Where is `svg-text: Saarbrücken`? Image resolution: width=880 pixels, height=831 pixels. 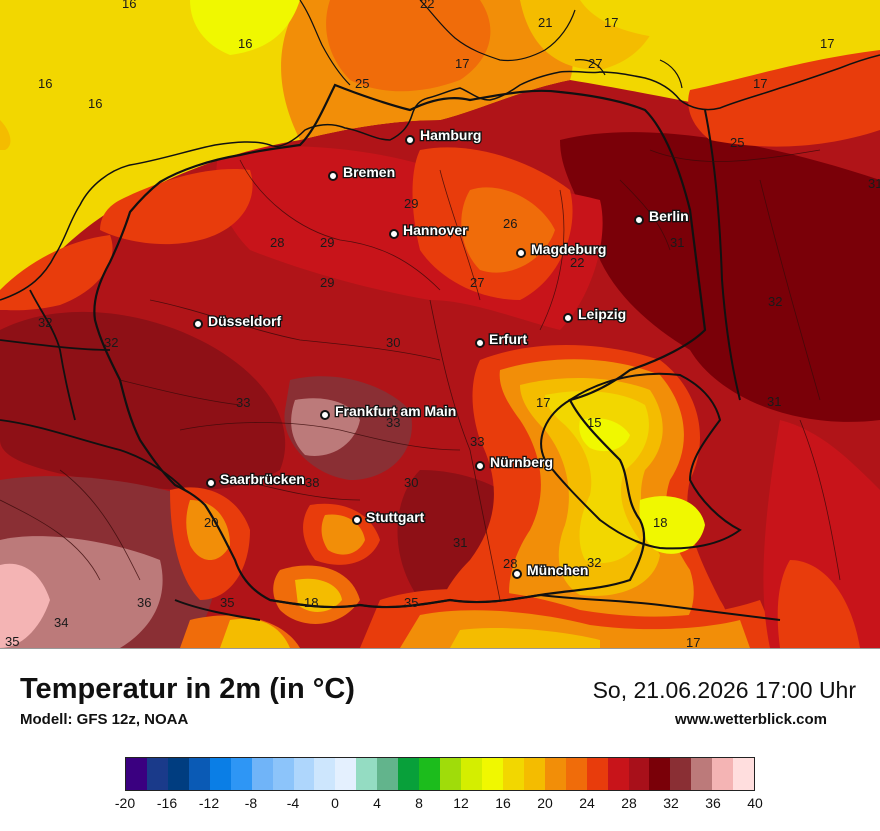 svg-text: Saarbrücken is located at coordinates (262, 479).